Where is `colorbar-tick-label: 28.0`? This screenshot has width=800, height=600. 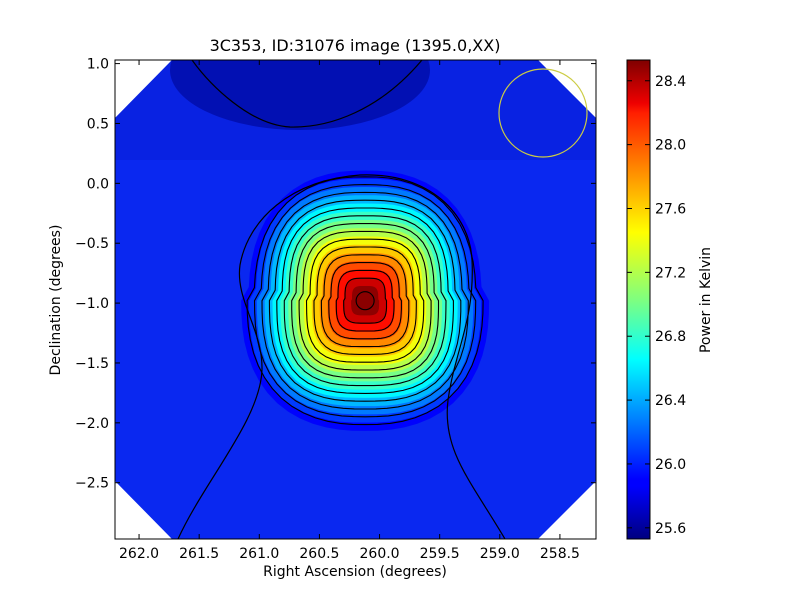 colorbar-tick-label: 28.0 is located at coordinates (670, 146).